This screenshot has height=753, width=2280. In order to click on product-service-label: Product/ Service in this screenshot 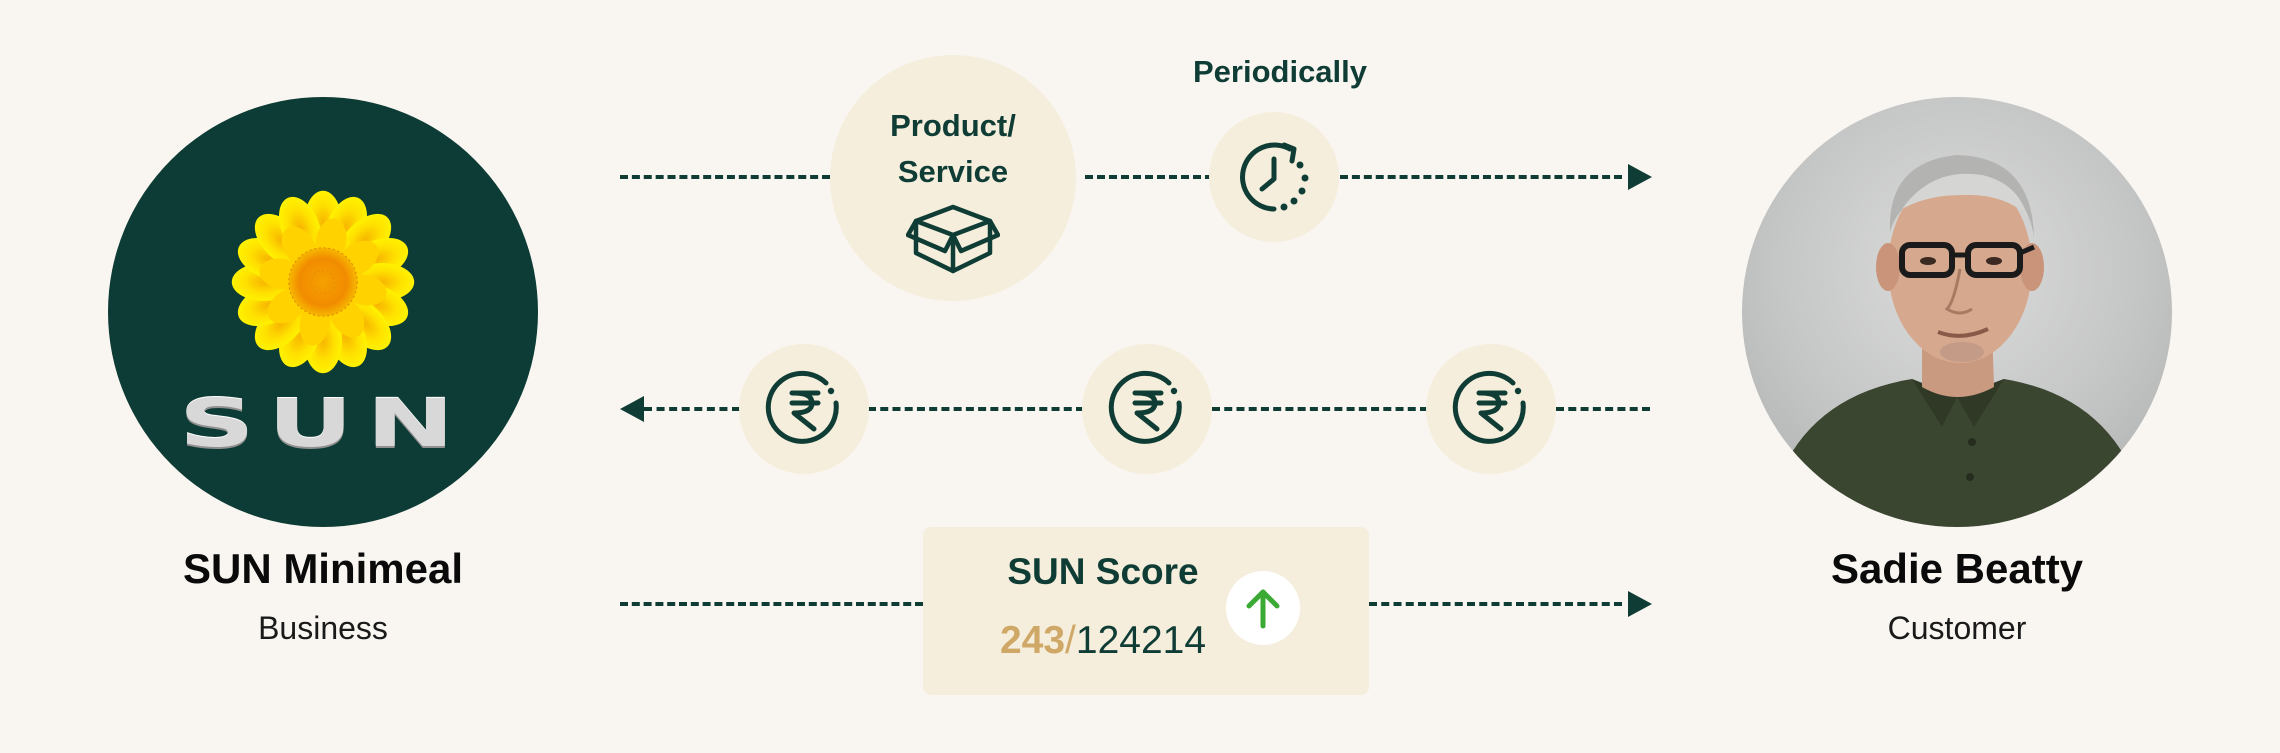, I will do `click(953, 149)`.